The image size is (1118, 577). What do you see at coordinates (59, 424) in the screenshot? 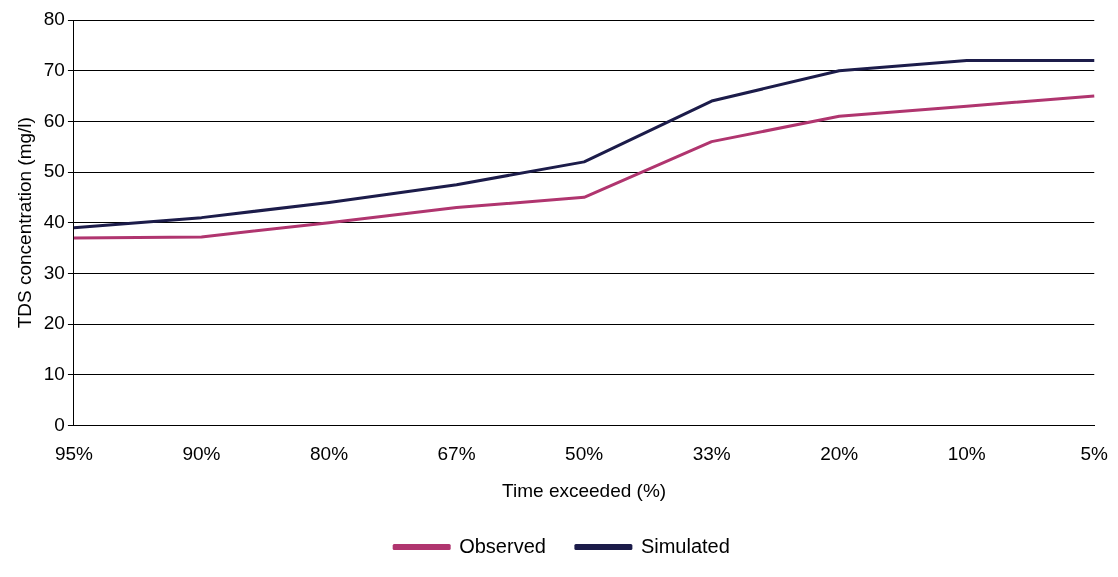
I see `y-tick-label: 0` at bounding box center [59, 424].